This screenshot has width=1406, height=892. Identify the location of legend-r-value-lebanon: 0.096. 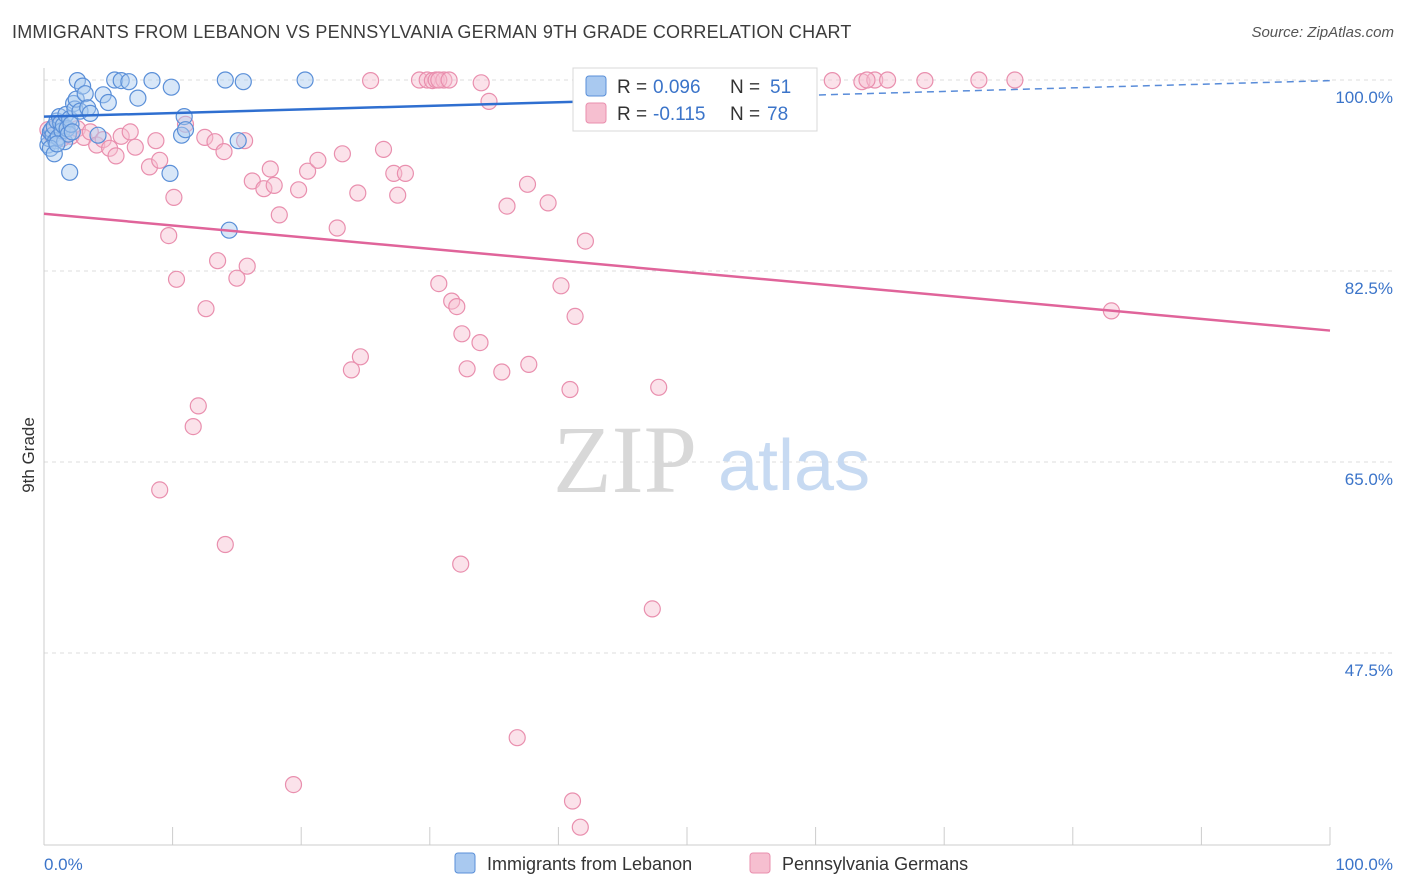
(677, 87).